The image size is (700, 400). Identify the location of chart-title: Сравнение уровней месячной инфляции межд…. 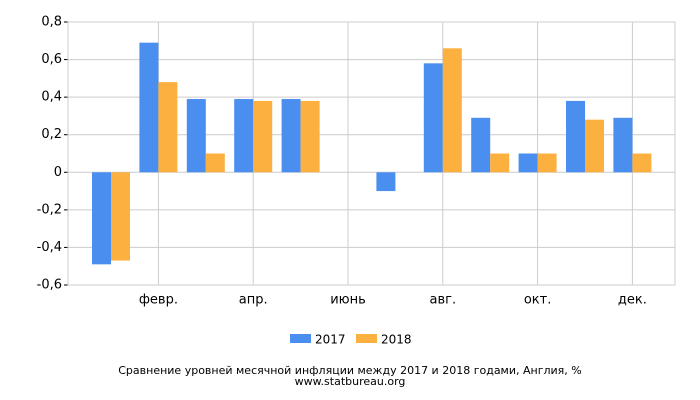
(349, 370).